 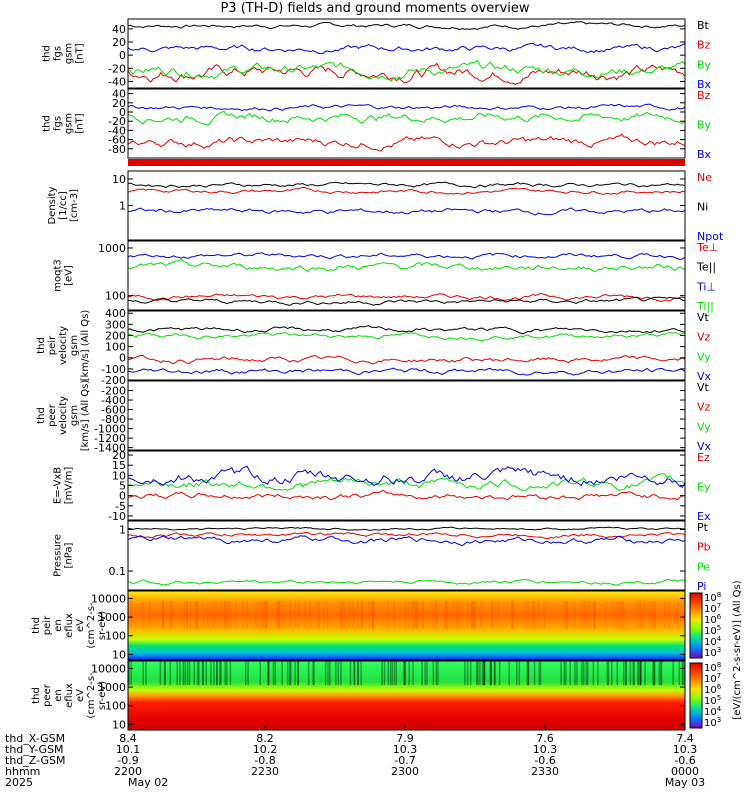 What do you see at coordinates (704, 154) in the screenshot?
I see `legend-Bx: Bx` at bounding box center [704, 154].